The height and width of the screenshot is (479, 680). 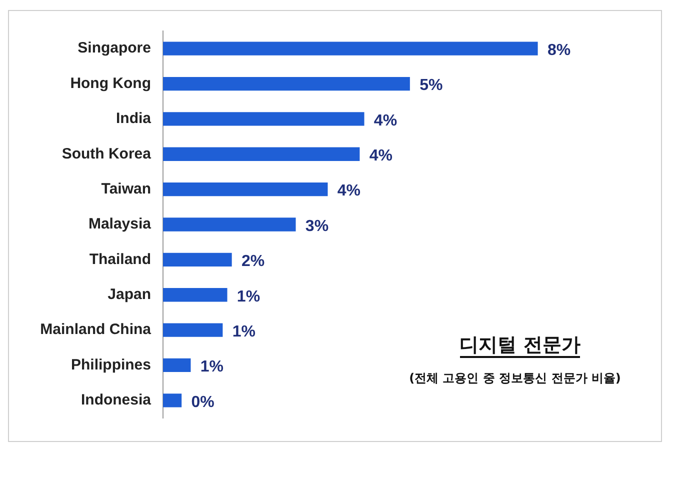 What do you see at coordinates (520, 346) in the screenshot?
I see `text: 디지털 전문가` at bounding box center [520, 346].